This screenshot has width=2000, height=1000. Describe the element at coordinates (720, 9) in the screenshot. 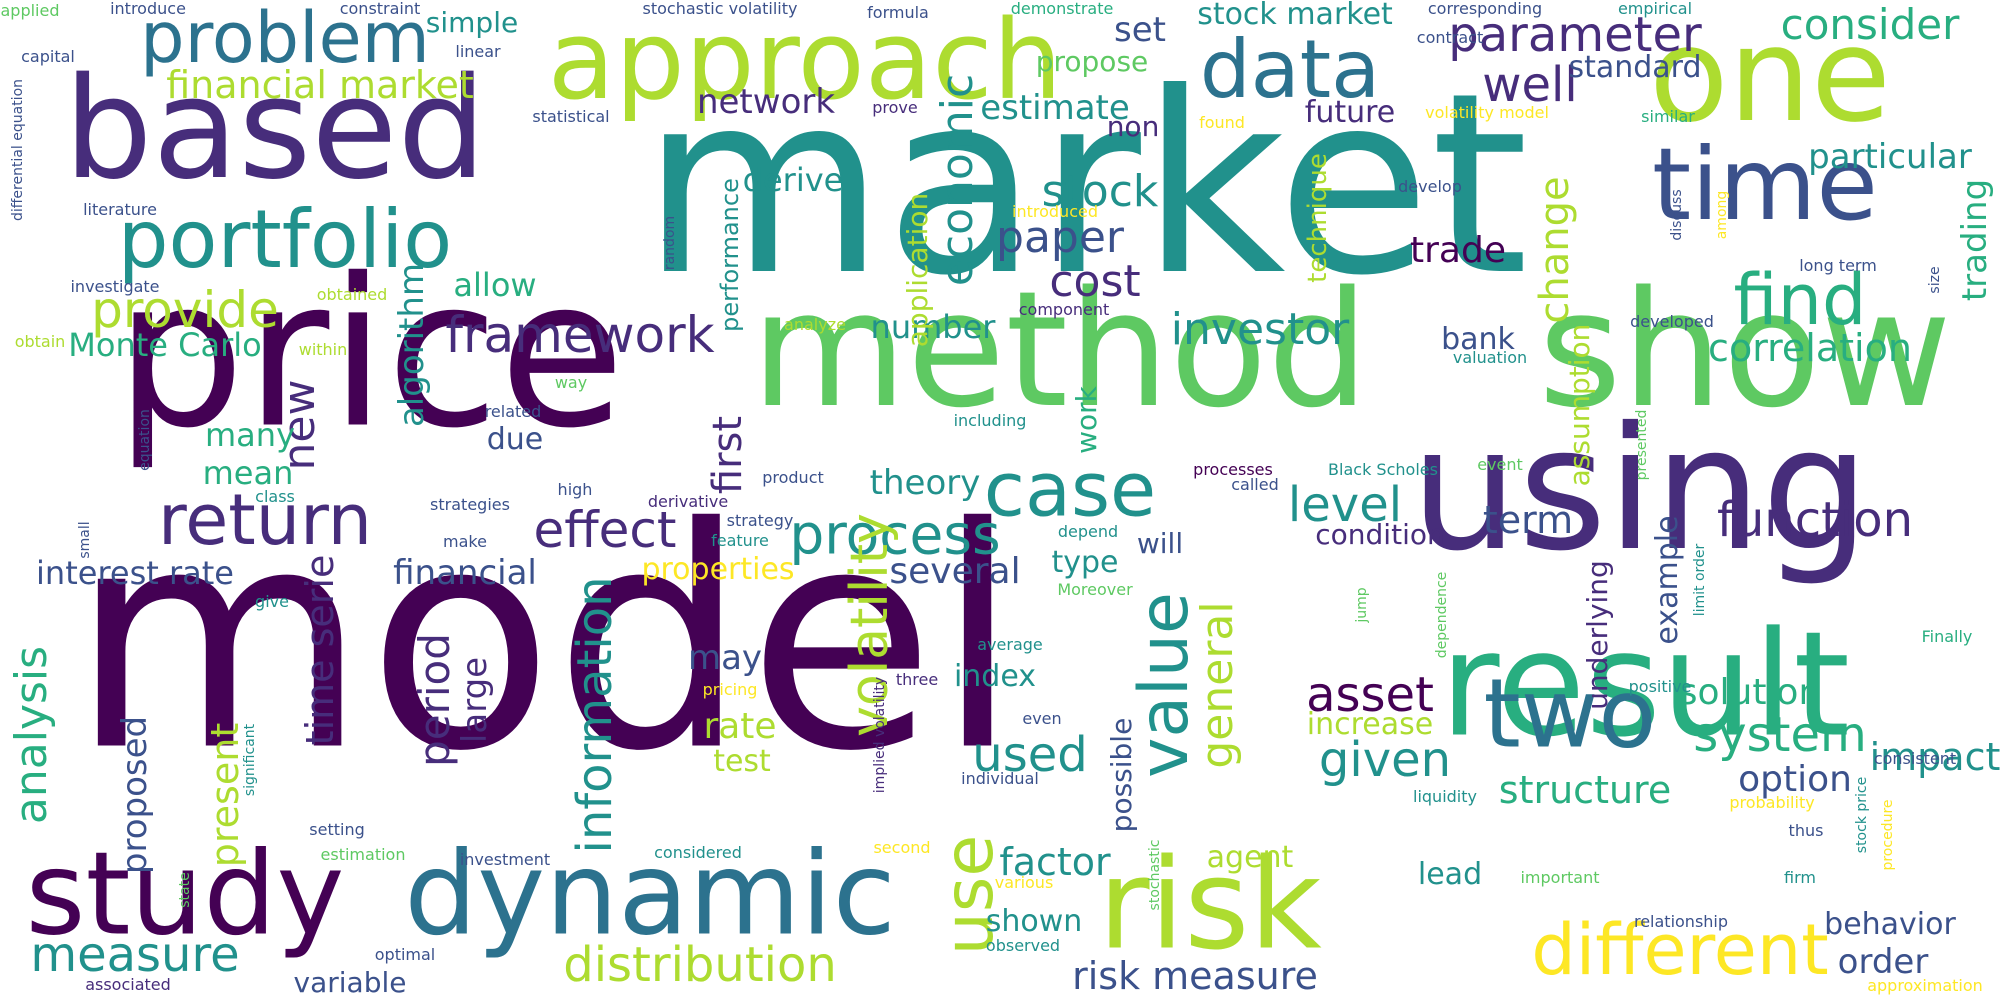

I see `word-stochastic-volatility: stochastic volatility` at that location.